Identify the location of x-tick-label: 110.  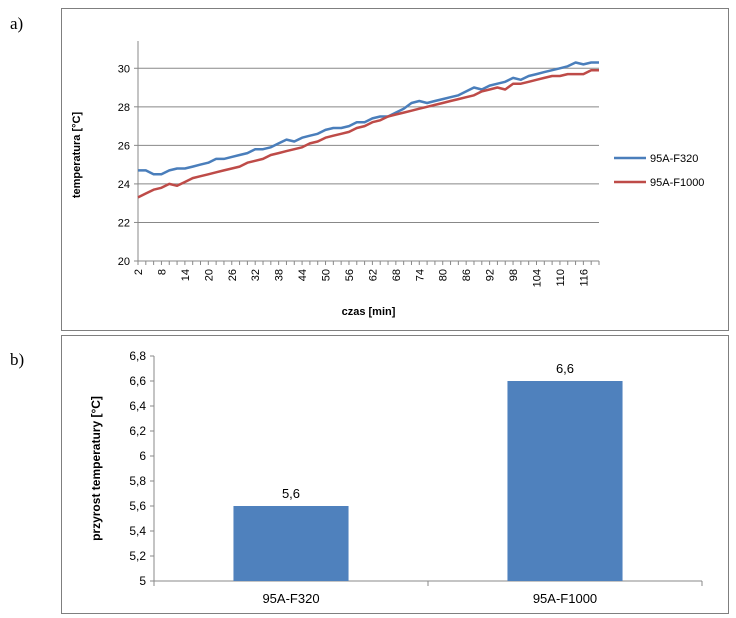
(561, 278).